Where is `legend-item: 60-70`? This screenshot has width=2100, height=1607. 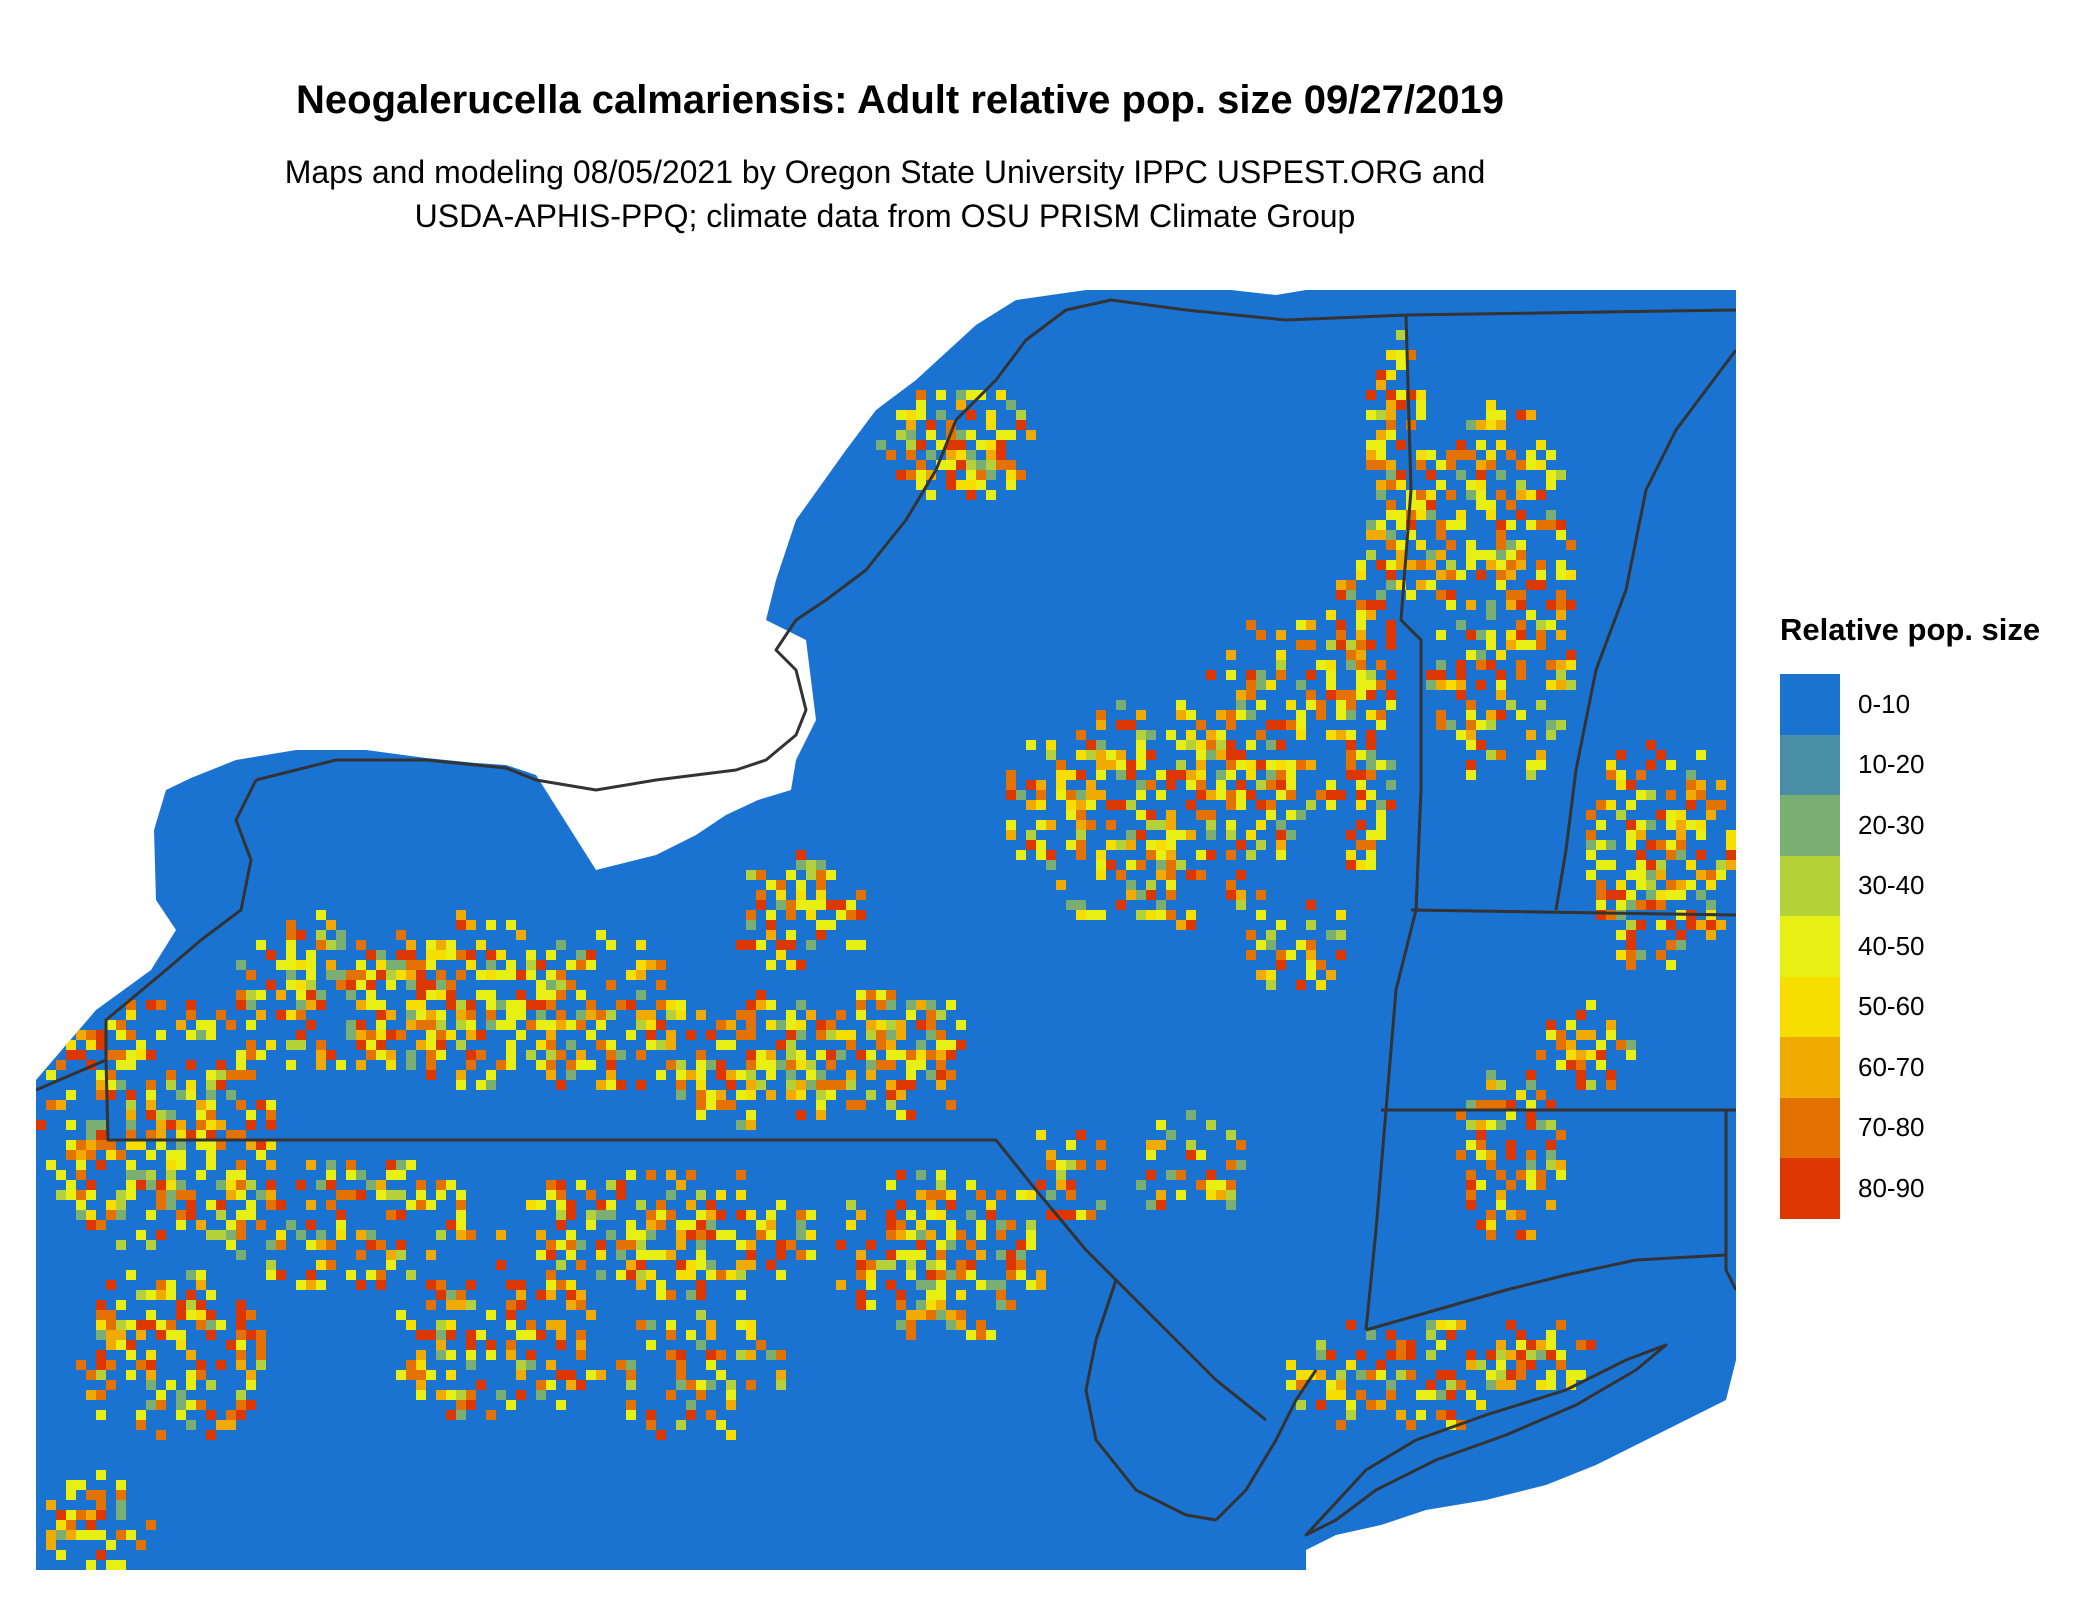
legend-item: 60-70 is located at coordinates (1910, 1067).